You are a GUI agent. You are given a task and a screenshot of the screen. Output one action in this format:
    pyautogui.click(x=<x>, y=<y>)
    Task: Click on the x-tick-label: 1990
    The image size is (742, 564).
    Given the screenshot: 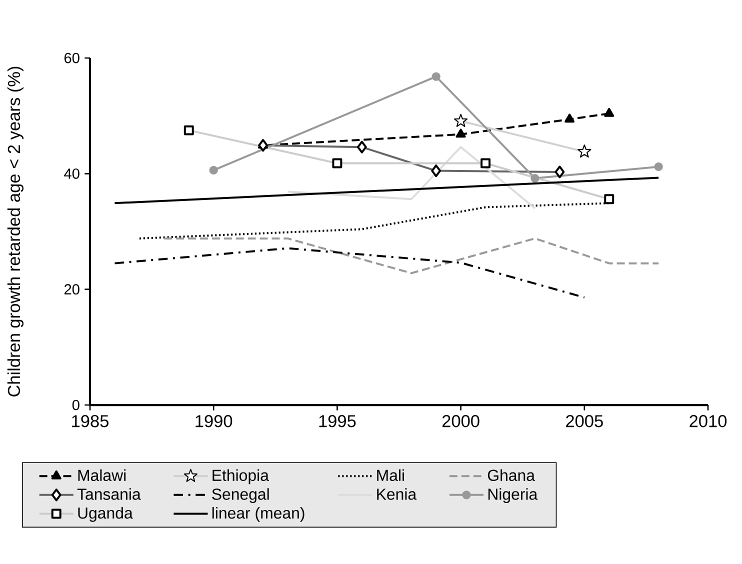 What is the action you would take?
    pyautogui.click(x=214, y=421)
    